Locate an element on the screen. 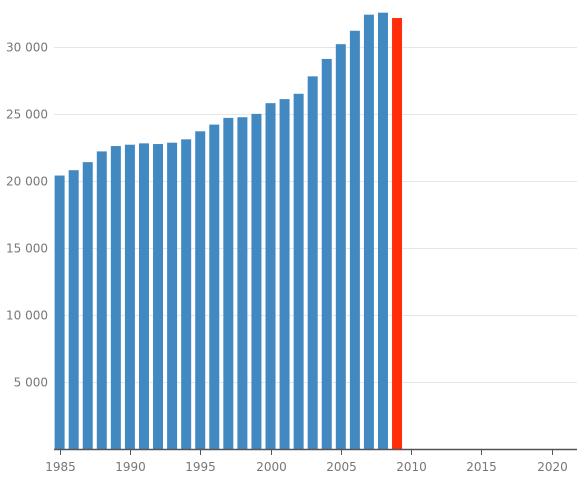 This screenshot has height=482, width=582. x-tick-label: 1990 is located at coordinates (130, 467).